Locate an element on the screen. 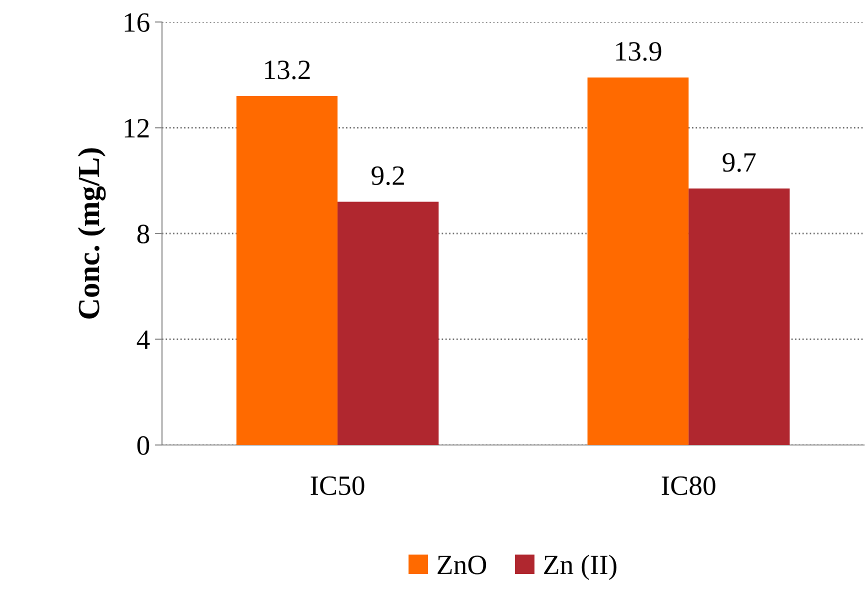 Image resolution: width=865 pixels, height=590 pixels. y-tick-label: 16 is located at coordinates (137, 22).